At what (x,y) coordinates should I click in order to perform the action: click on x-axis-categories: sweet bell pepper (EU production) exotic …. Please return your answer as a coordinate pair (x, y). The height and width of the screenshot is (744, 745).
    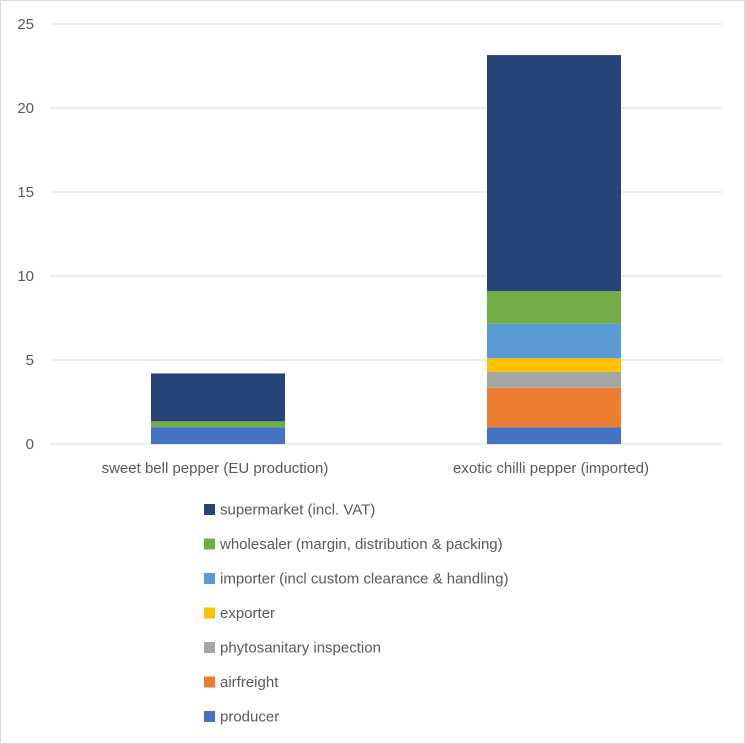
    Looking at the image, I should click on (375, 468).